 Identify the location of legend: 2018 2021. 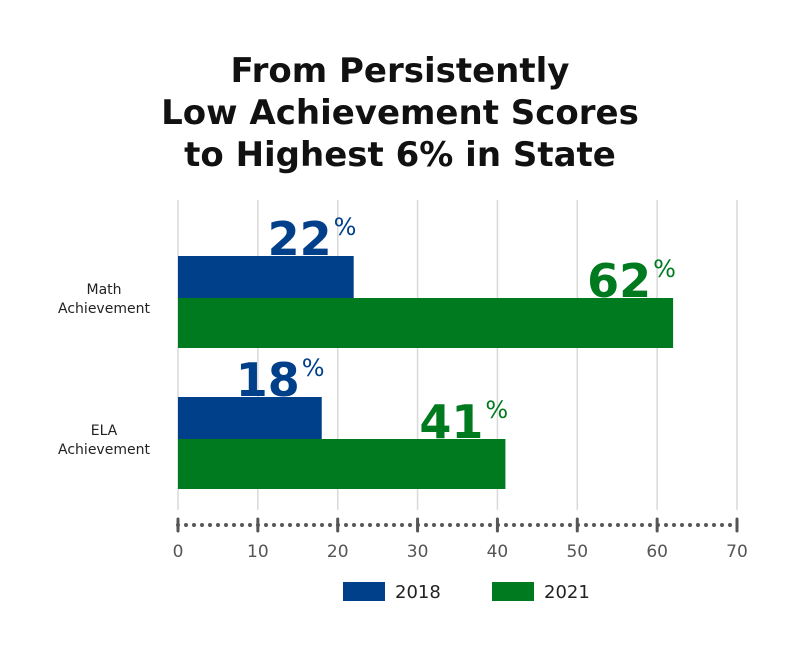
(466, 592).